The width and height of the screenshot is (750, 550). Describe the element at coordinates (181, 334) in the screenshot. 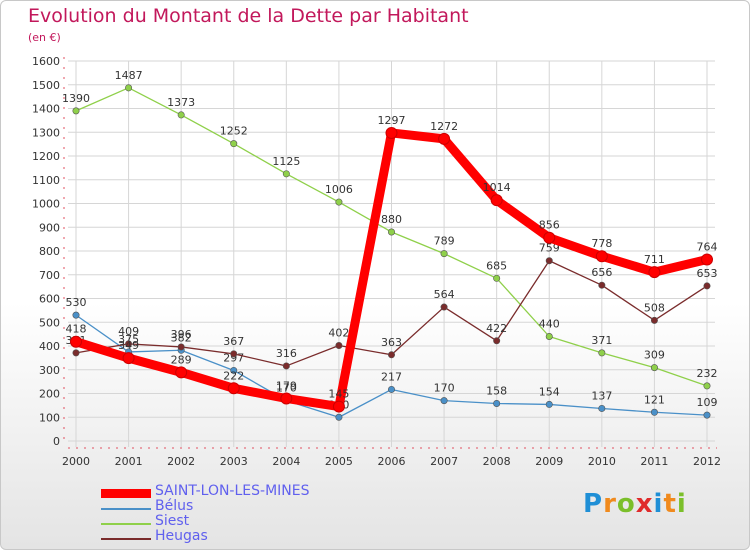

I see `data-label: 396` at that location.